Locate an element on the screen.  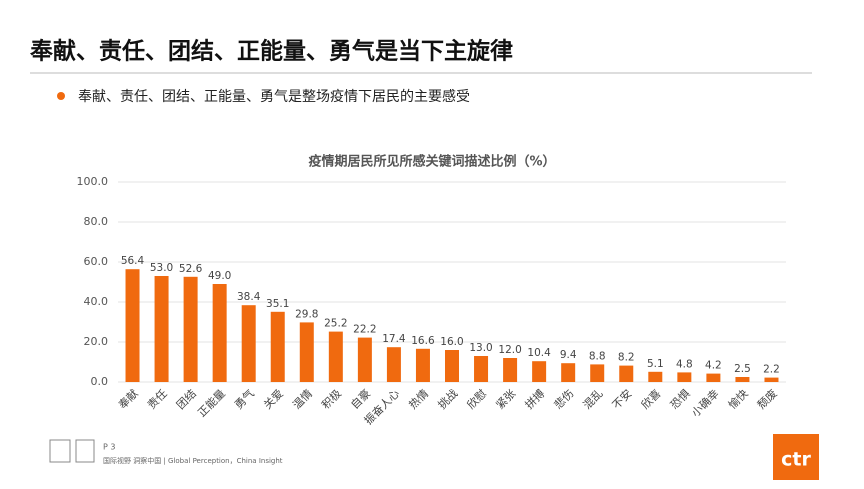
value-label: 49.0 is located at coordinates (219, 276).